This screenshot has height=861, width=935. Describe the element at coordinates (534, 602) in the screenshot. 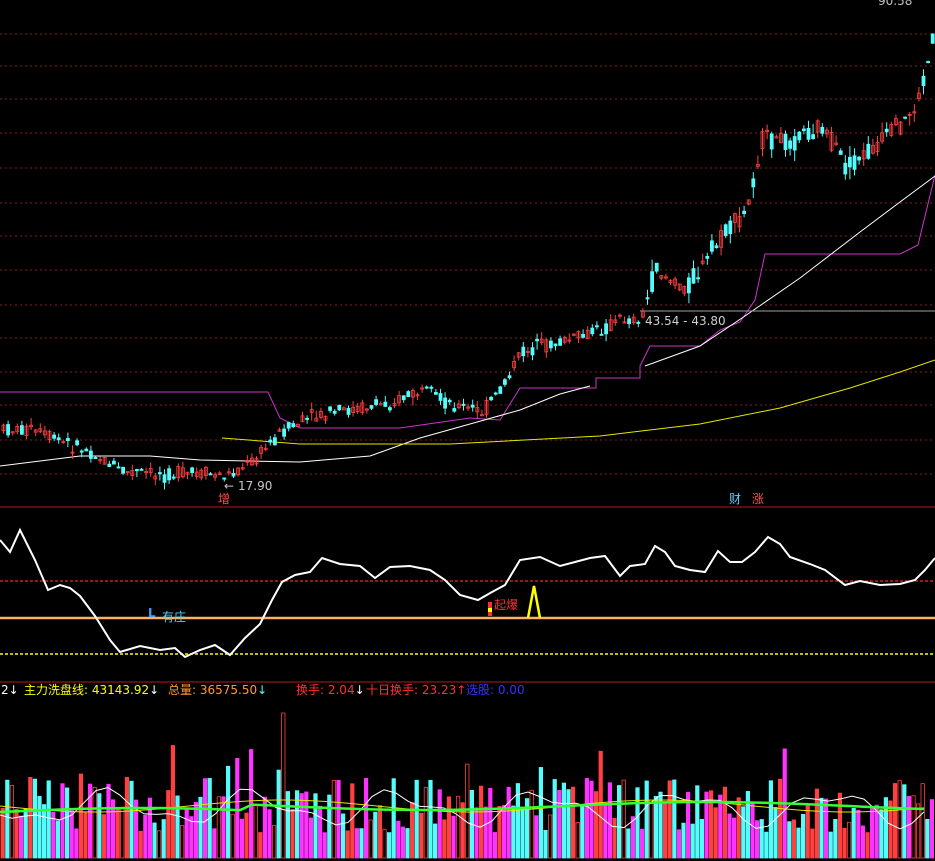

I see `osc-spike` at that location.